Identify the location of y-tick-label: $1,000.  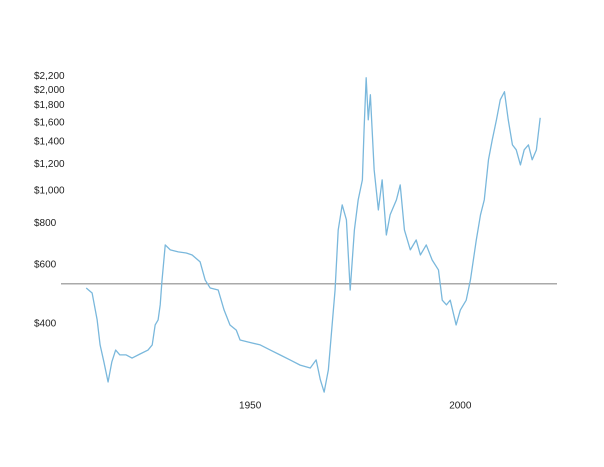
(49, 191).